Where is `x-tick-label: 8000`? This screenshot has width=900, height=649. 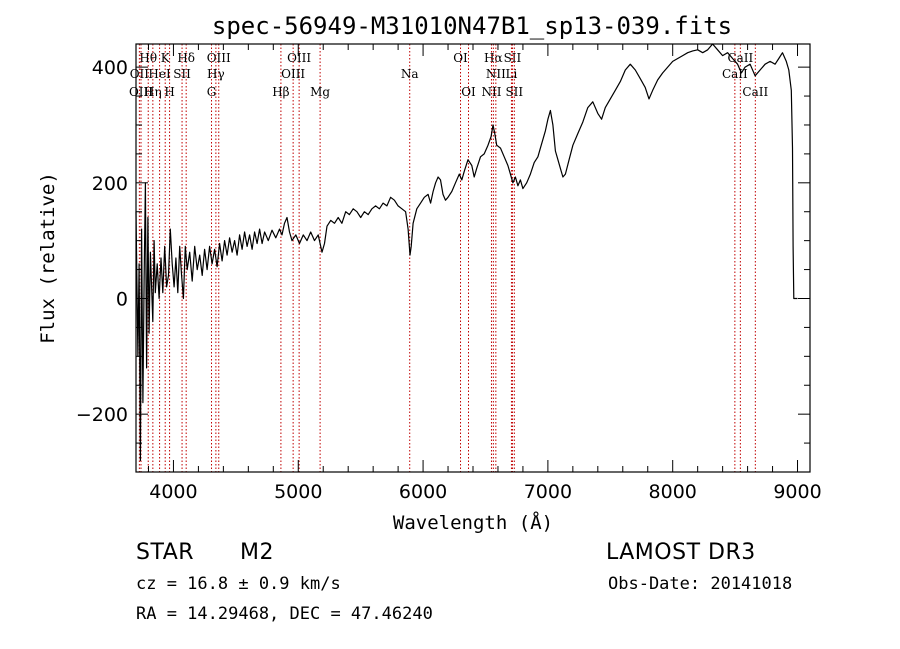 x-tick-label: 8000 is located at coordinates (673, 492).